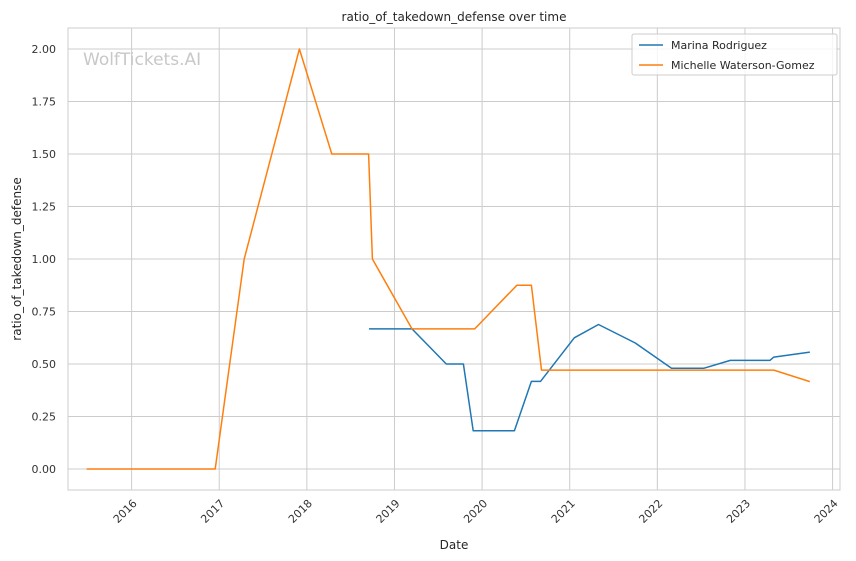  Describe the element at coordinates (44, 469) in the screenshot. I see `y-tick-label: 0.00` at that location.